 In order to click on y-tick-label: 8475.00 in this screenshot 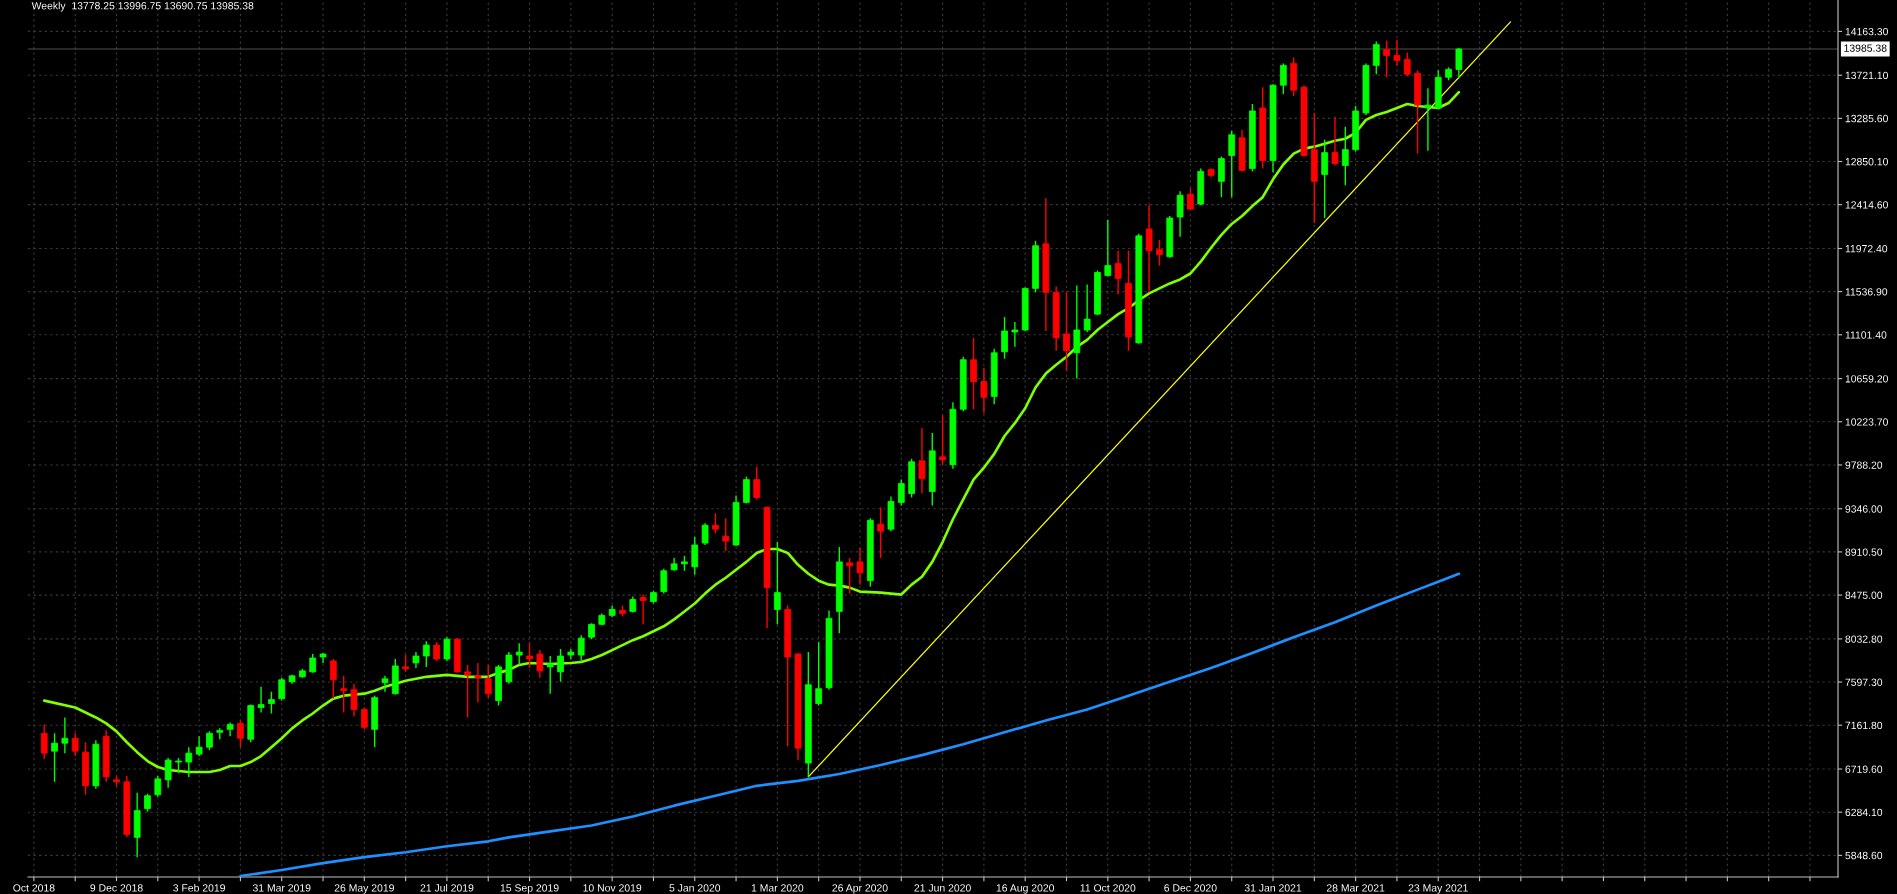, I will do `click(1864, 595)`.